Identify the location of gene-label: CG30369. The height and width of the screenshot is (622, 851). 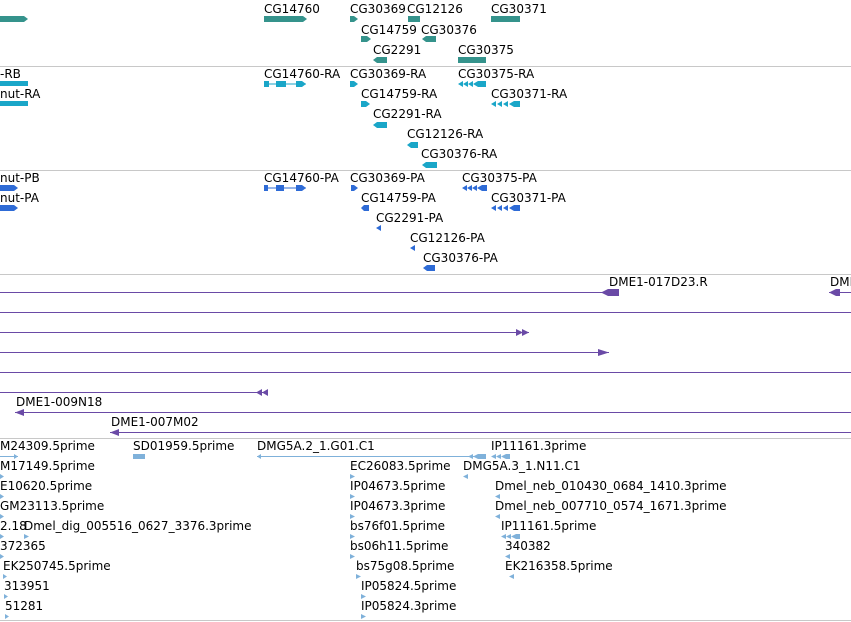
(378, 9).